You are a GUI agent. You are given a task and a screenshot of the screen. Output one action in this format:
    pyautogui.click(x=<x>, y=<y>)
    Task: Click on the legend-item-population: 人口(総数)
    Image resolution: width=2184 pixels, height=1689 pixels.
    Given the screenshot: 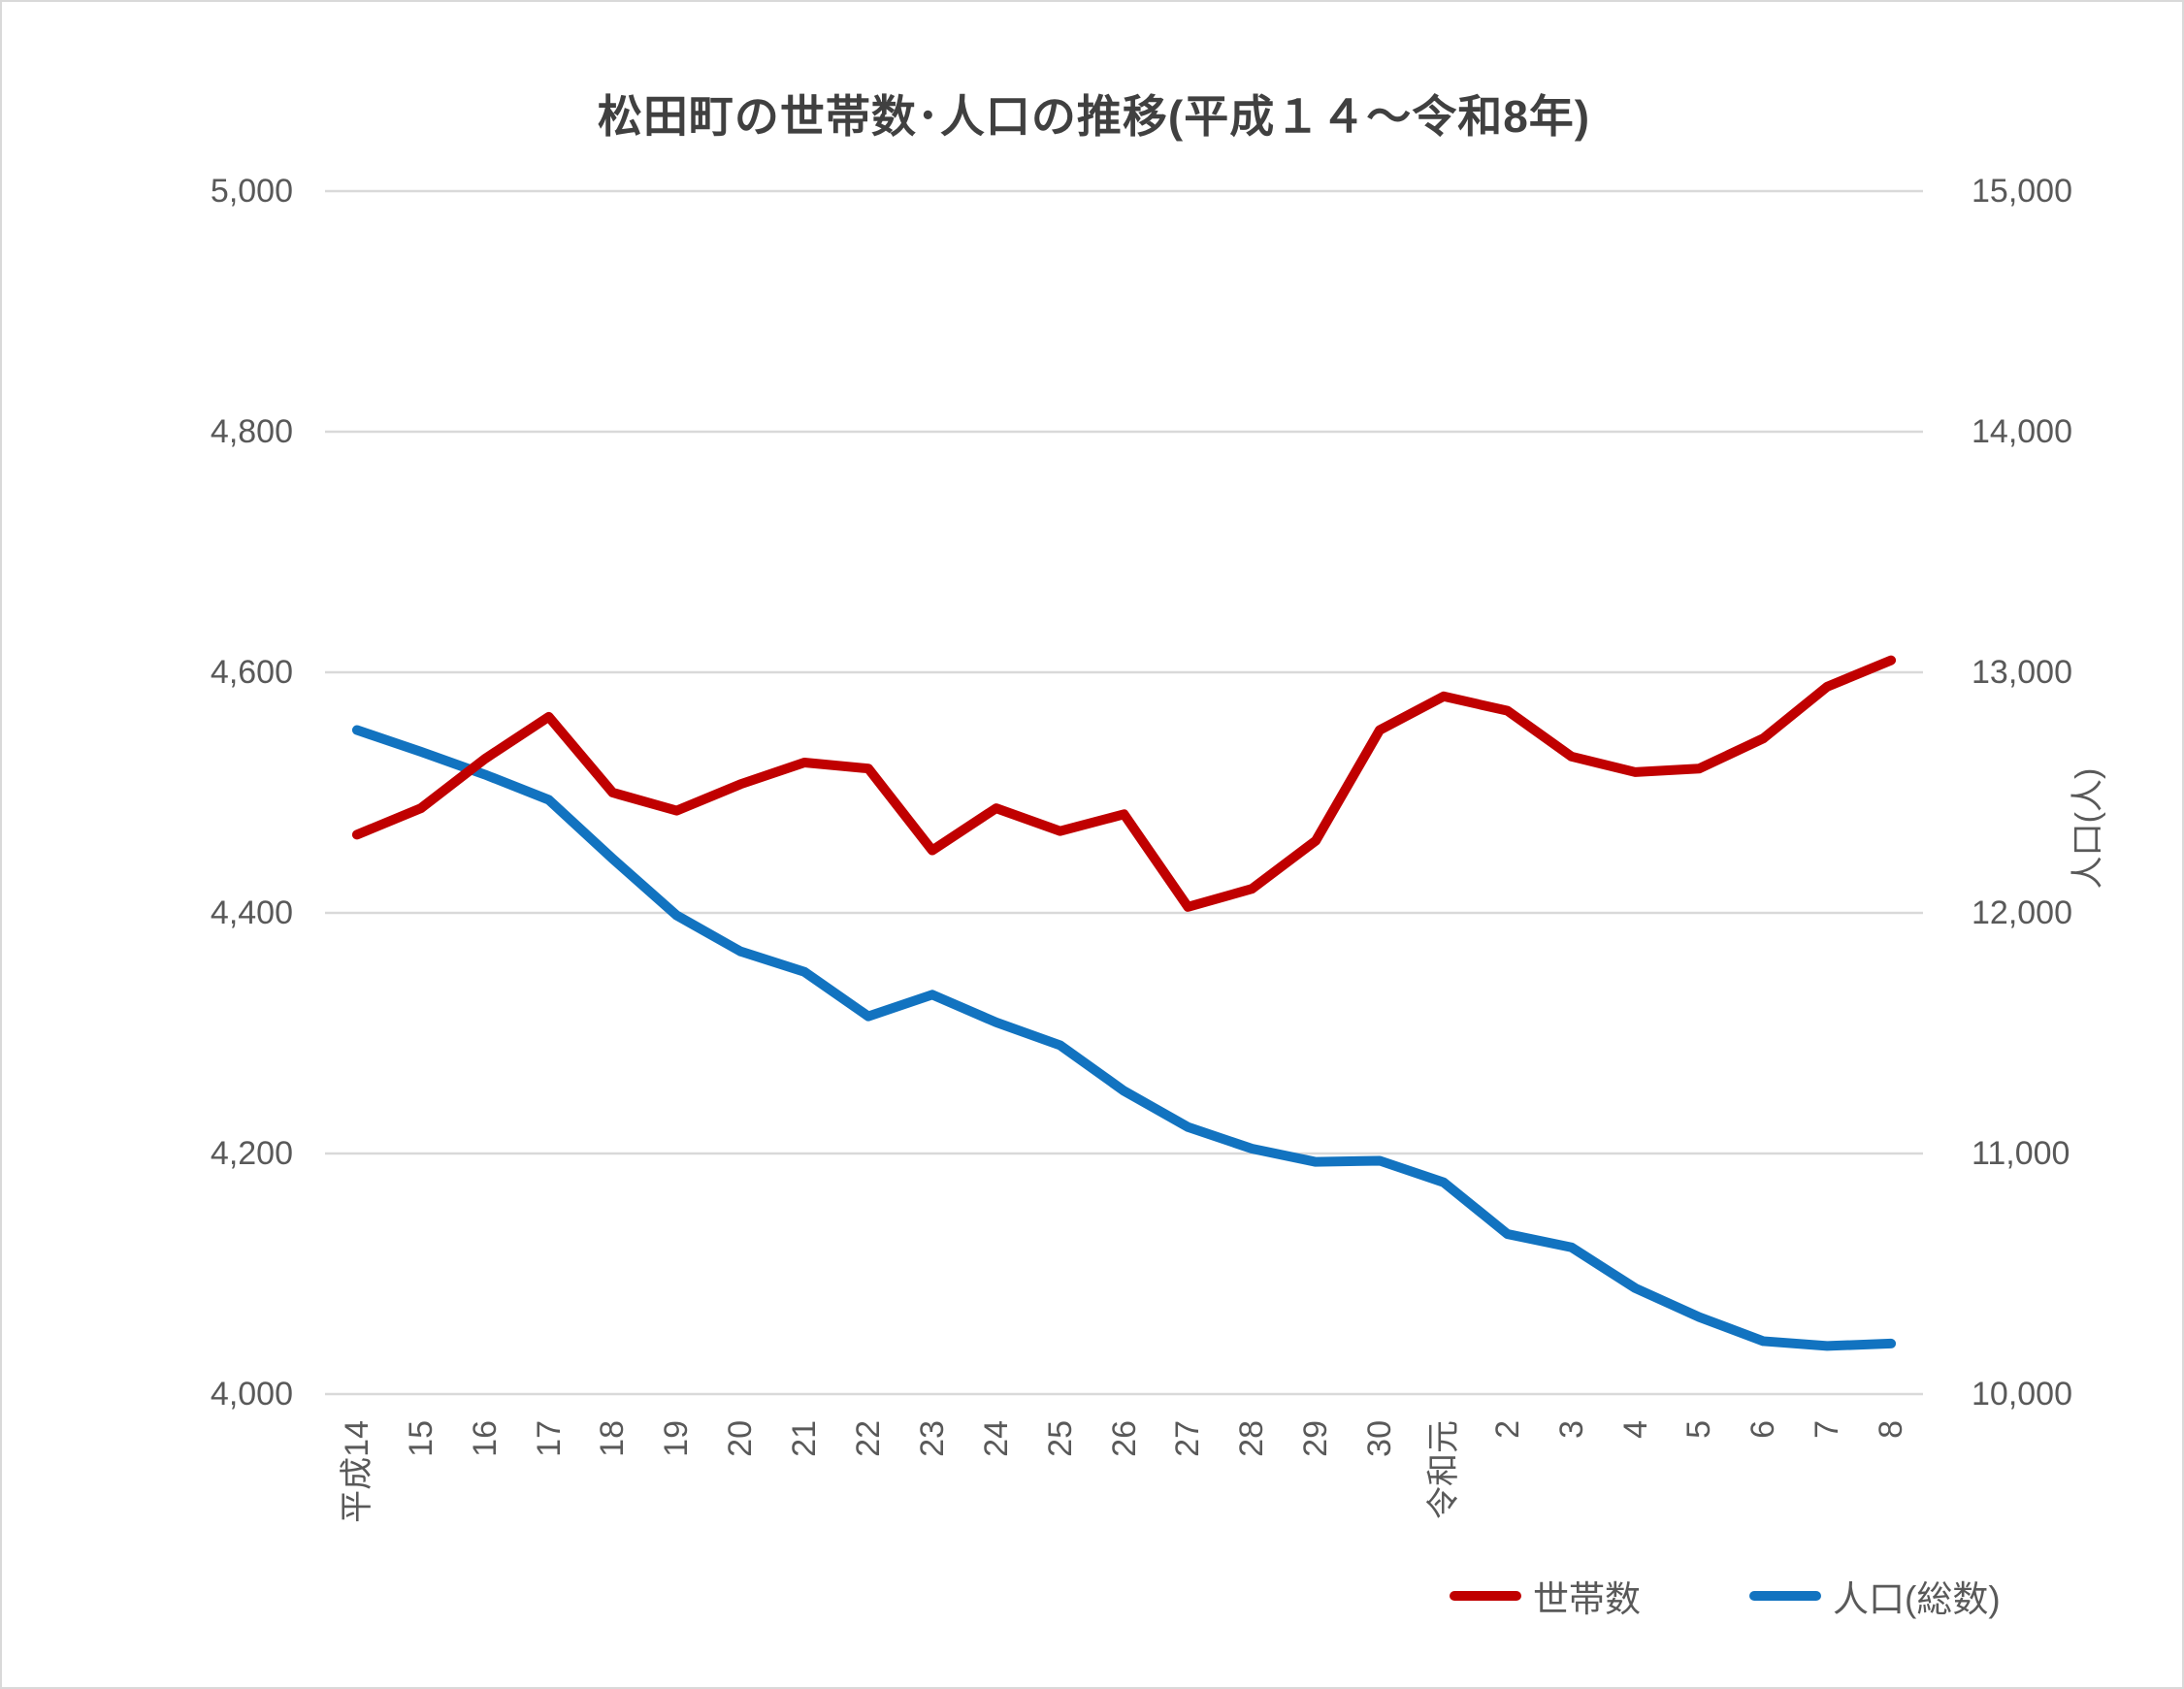 What is the action you would take?
    pyautogui.click(x=1875, y=1596)
    